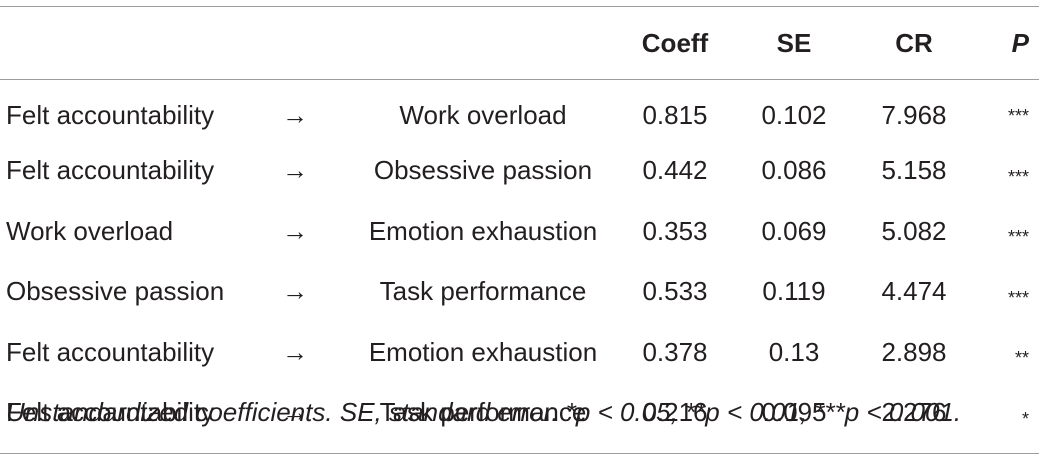  Describe the element at coordinates (794, 170) in the screenshot. I see `cell-se: 0.086` at that location.